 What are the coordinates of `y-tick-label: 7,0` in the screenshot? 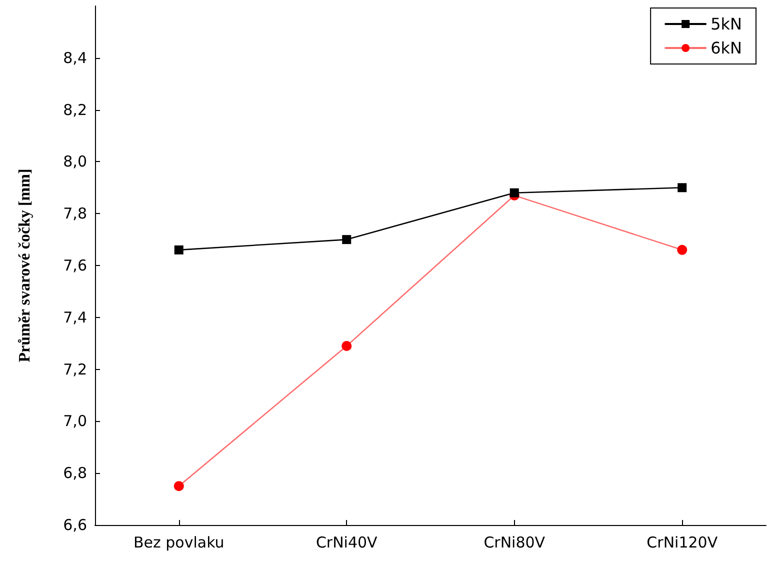 It's located at (75, 421).